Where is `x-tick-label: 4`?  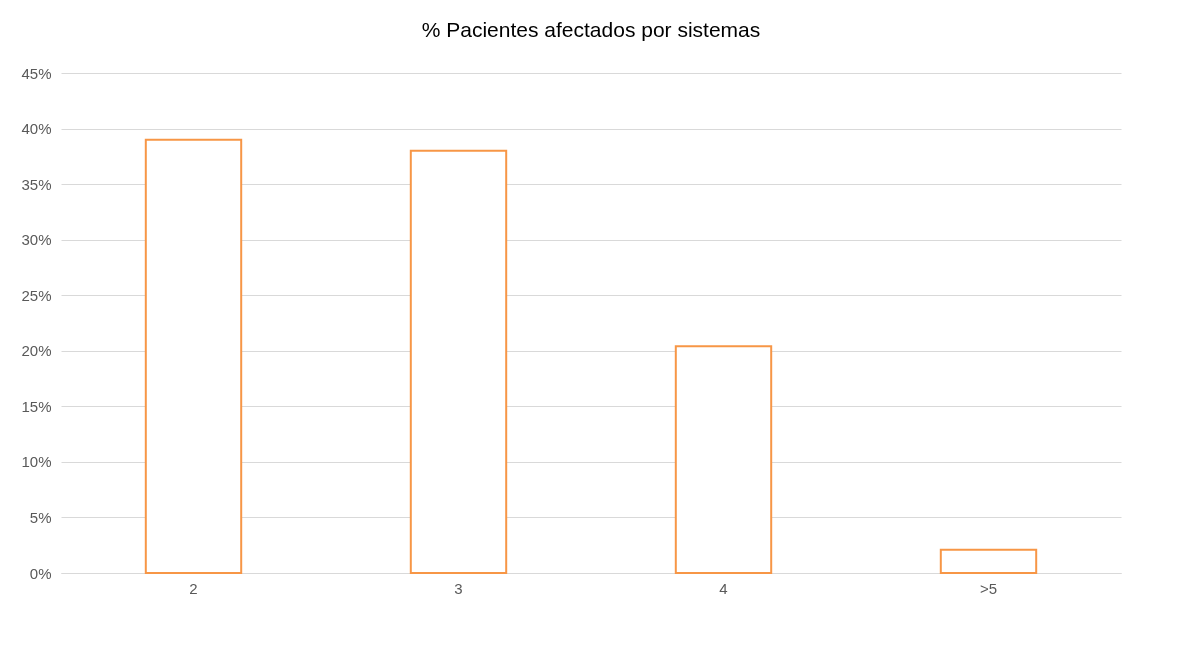
x-tick-label: 4 is located at coordinates (723, 588).